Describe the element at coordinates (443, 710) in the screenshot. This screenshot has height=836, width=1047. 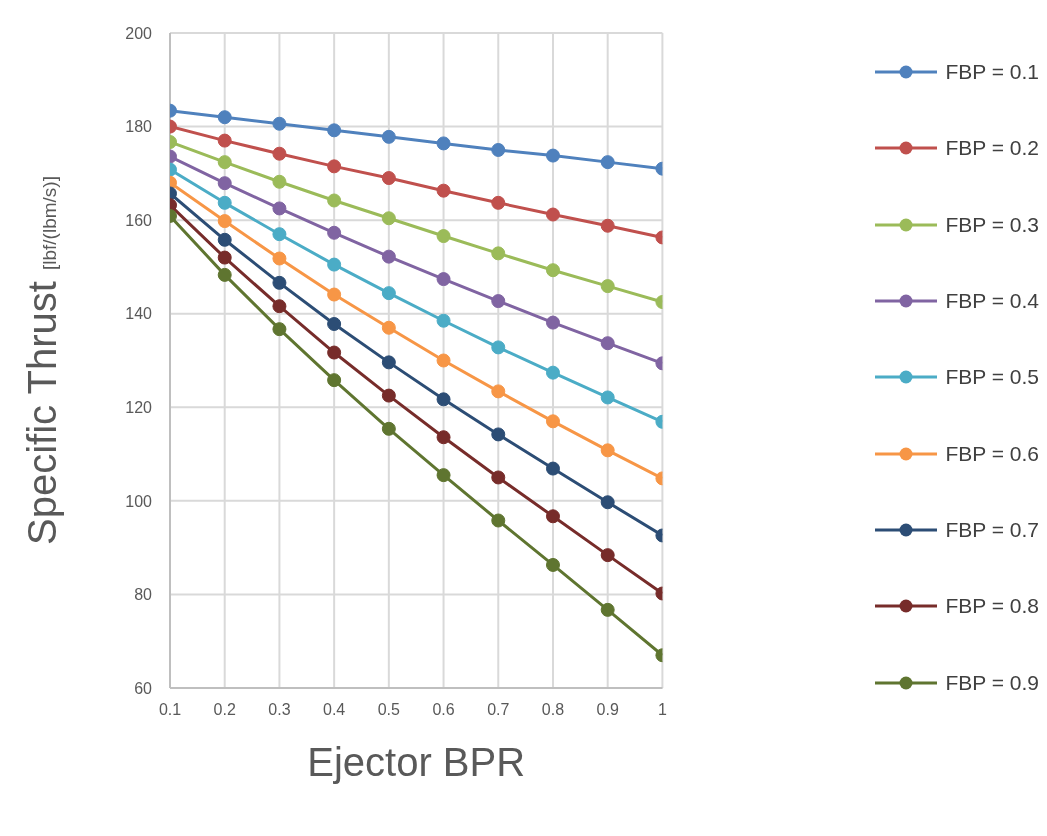
I see `x-tick-label: 0.6` at that location.